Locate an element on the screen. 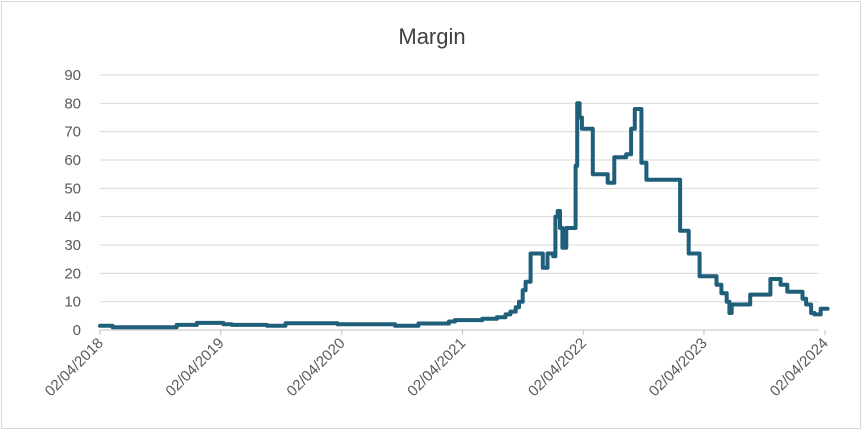  y-tick-label: 30 is located at coordinates (72, 245).